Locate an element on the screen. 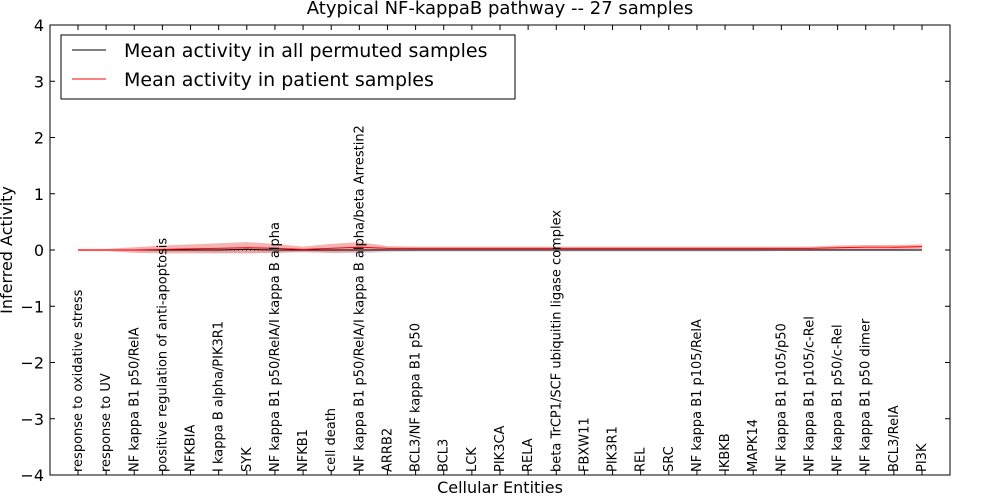 The height and width of the screenshot is (500, 1000). legend-label-permuted: Mean activity in all permuted samples is located at coordinates (305, 51).